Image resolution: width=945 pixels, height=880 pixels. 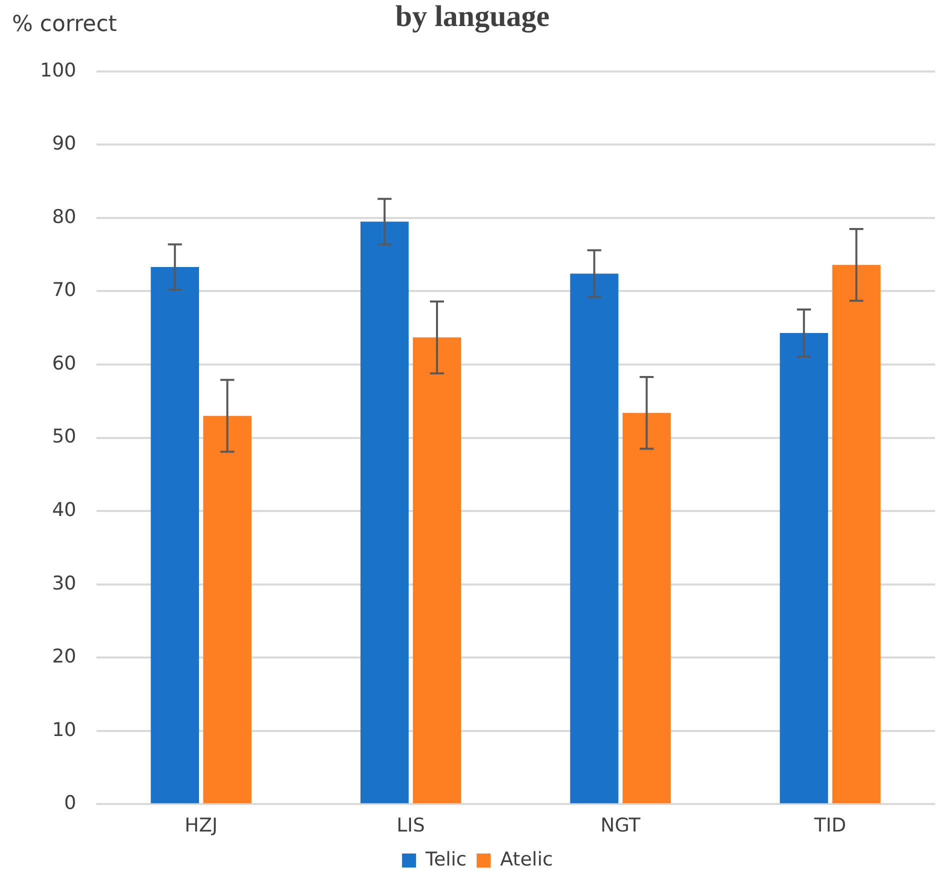 What do you see at coordinates (64, 583) in the screenshot?
I see `y-tick-label: 30` at bounding box center [64, 583].